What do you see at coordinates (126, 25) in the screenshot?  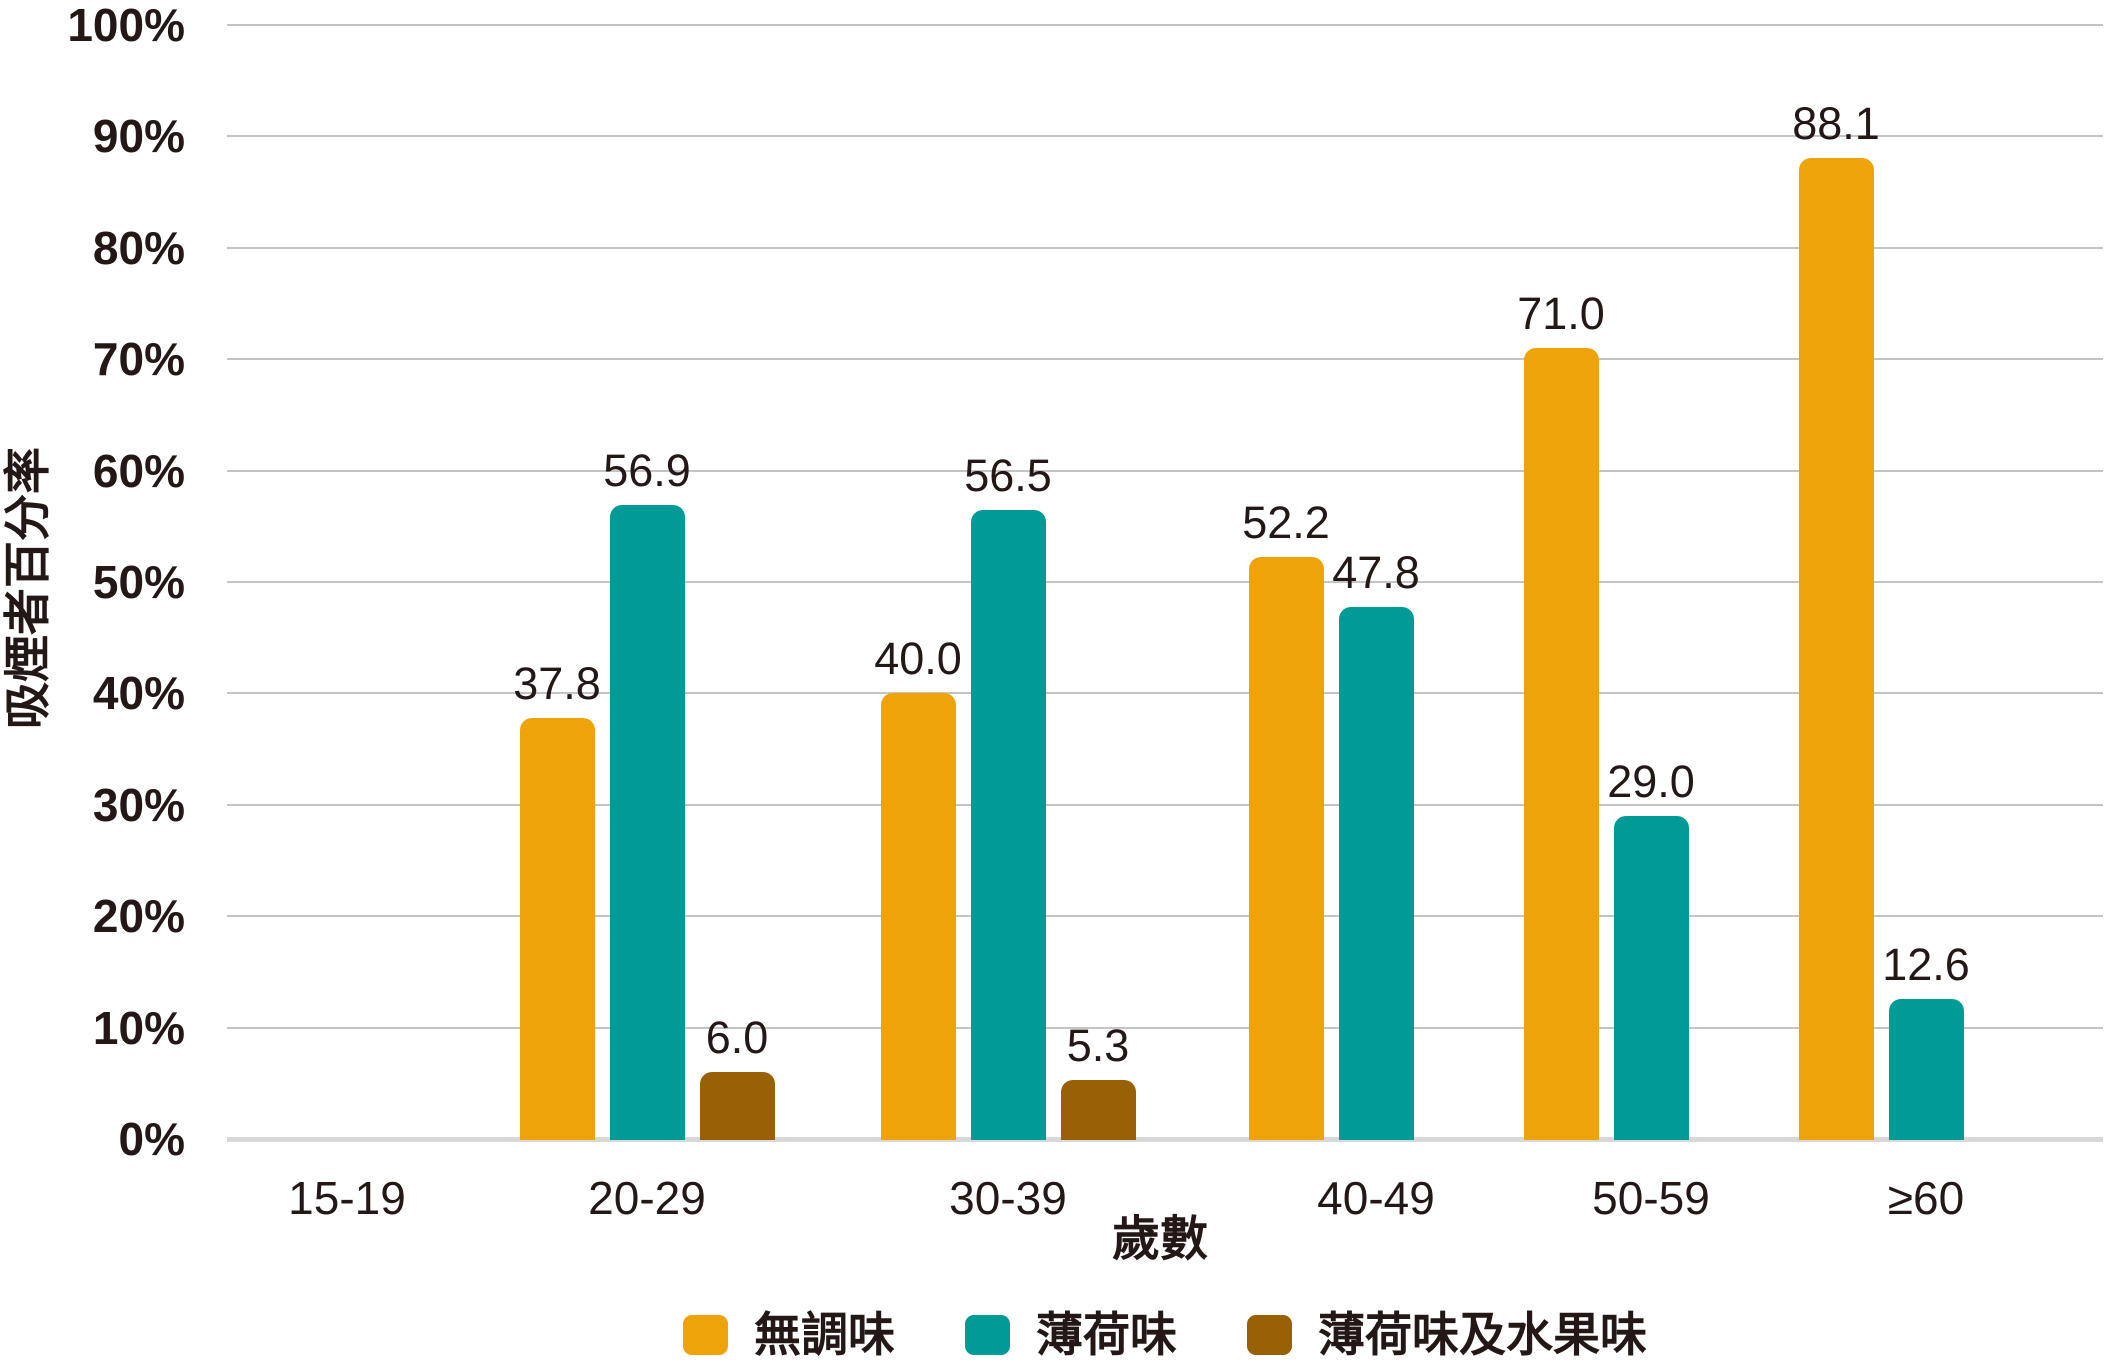 I see `y-tick-label-100%: 100%` at bounding box center [126, 25].